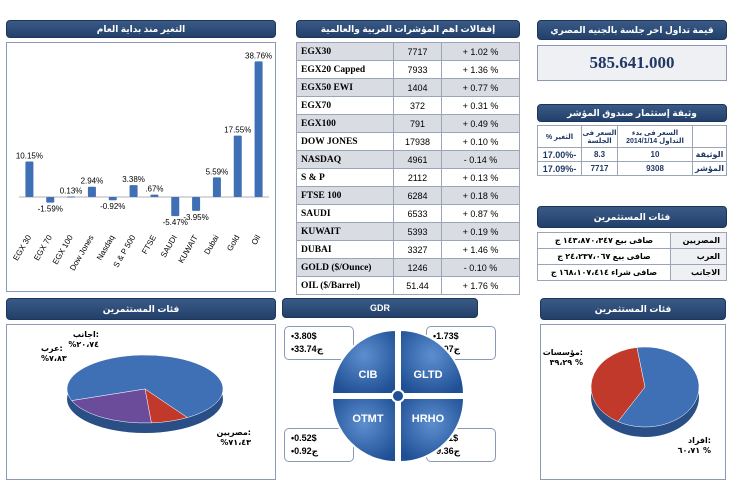  What do you see at coordinates (632, 217) in the screenshot?
I see `investors-net-title: فئات المستثمرين` at bounding box center [632, 217].